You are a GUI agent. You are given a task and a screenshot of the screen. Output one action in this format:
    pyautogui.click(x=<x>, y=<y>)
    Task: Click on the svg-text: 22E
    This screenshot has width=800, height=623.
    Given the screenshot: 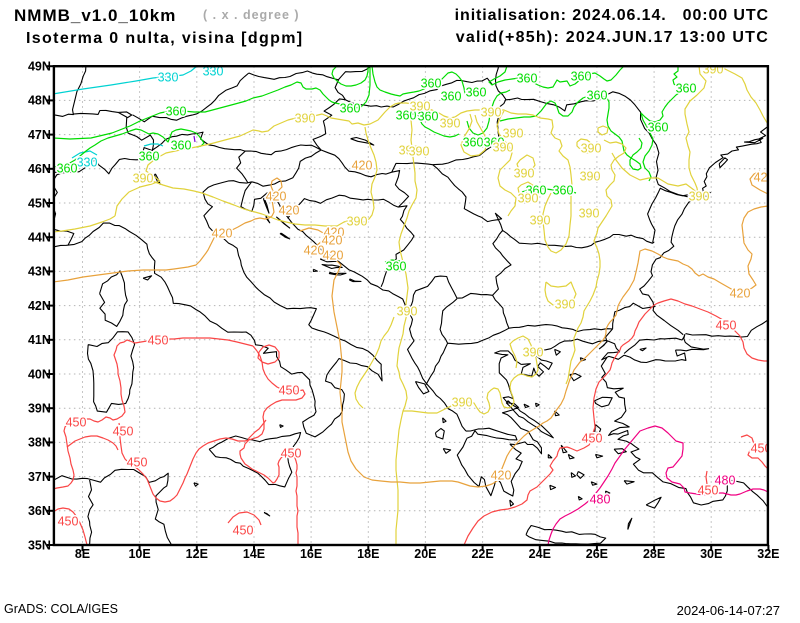 What is the action you would take?
    pyautogui.click(x=482, y=554)
    